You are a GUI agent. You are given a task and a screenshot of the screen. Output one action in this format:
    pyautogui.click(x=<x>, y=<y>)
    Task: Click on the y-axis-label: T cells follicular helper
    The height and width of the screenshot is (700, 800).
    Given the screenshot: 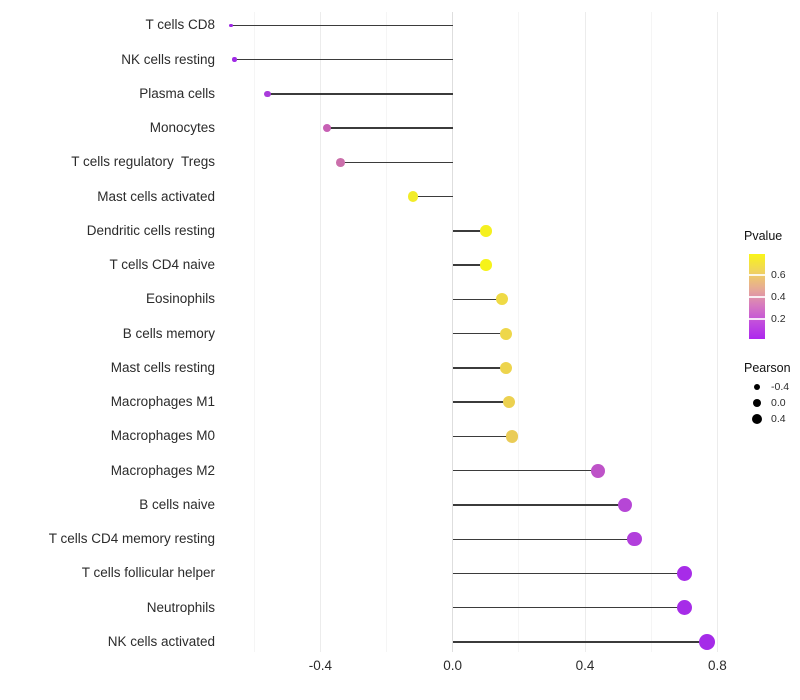 What is the action you would take?
    pyautogui.click(x=148, y=573)
    